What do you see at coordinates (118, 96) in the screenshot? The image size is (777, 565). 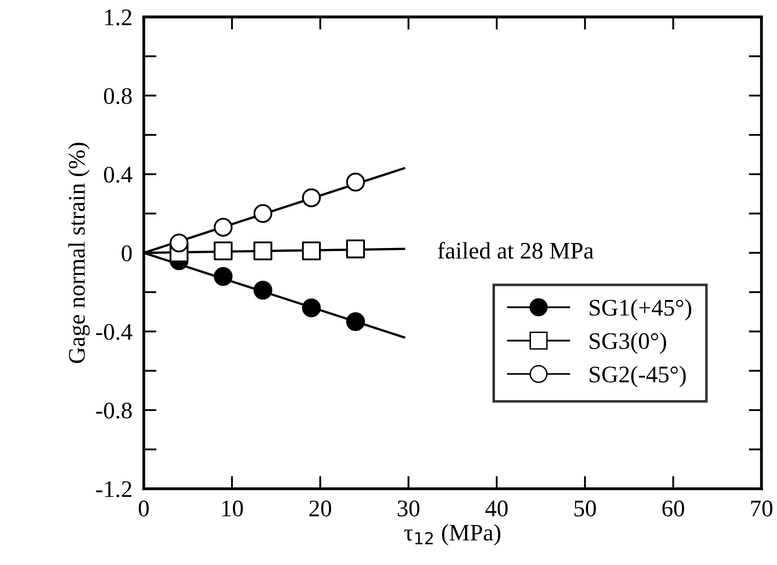 I see `y-tick-label: 0.8` at bounding box center [118, 96].